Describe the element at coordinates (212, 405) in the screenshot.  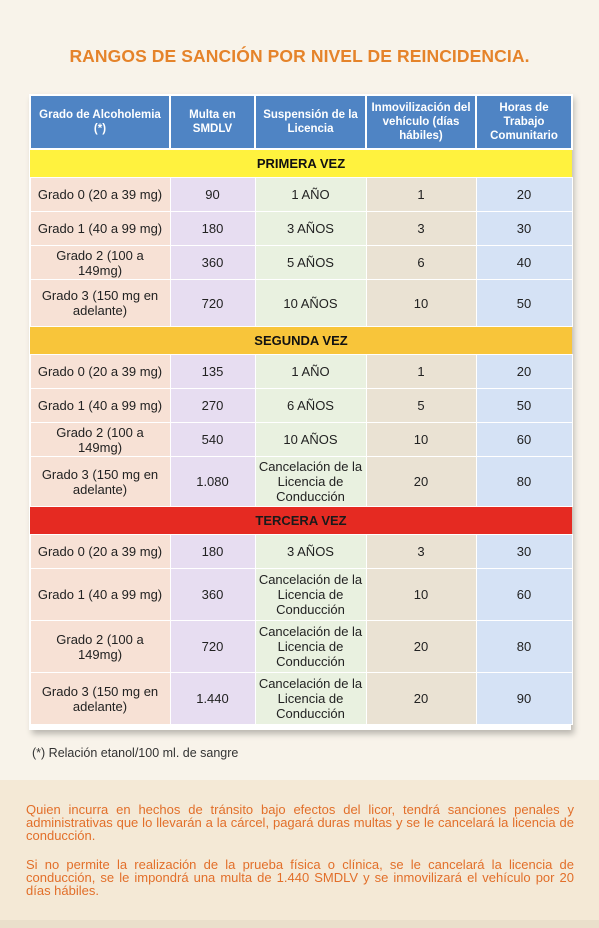
I see `cell-multa: 270` at that location.